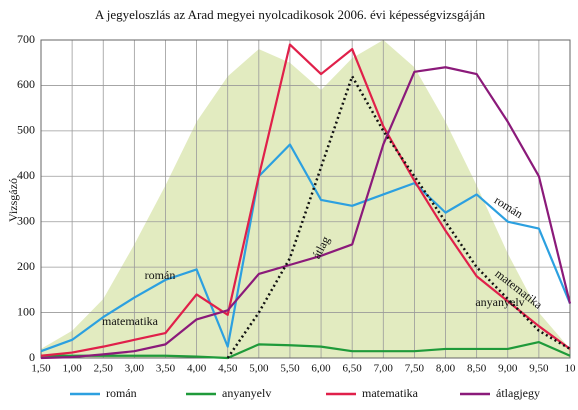 The image size is (578, 410). Describe the element at coordinates (135, 369) in the screenshot. I see `x-tick-label: 3,00` at that location.